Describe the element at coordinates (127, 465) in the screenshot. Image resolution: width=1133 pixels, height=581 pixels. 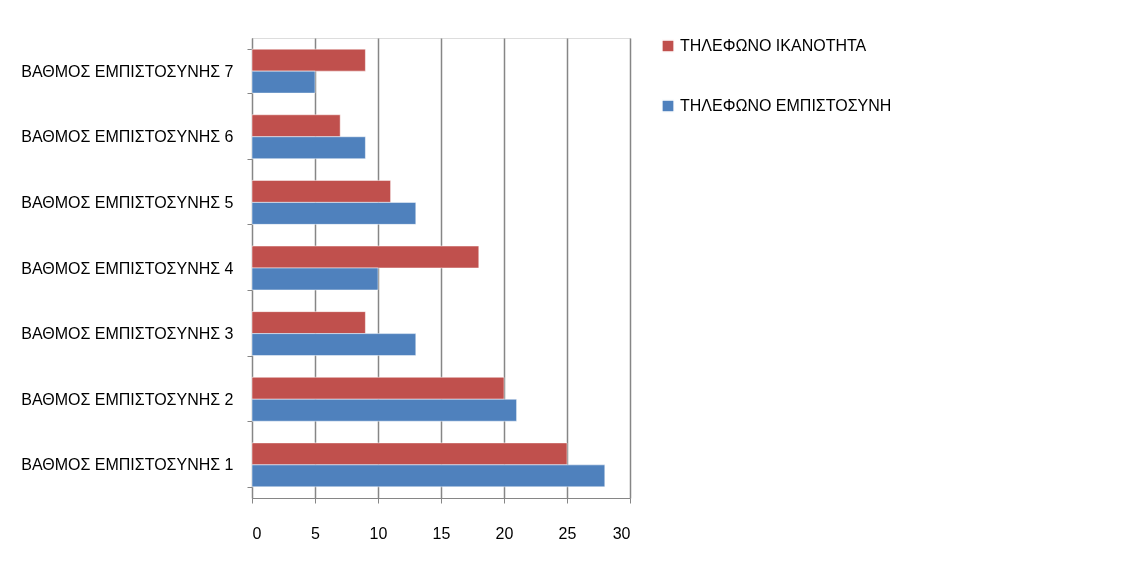
I see `y-tick-label: ΒΑΘΜΟΣ ΕΜΠΙΣΤΟΣΥΝΗΣ 1` at that location.